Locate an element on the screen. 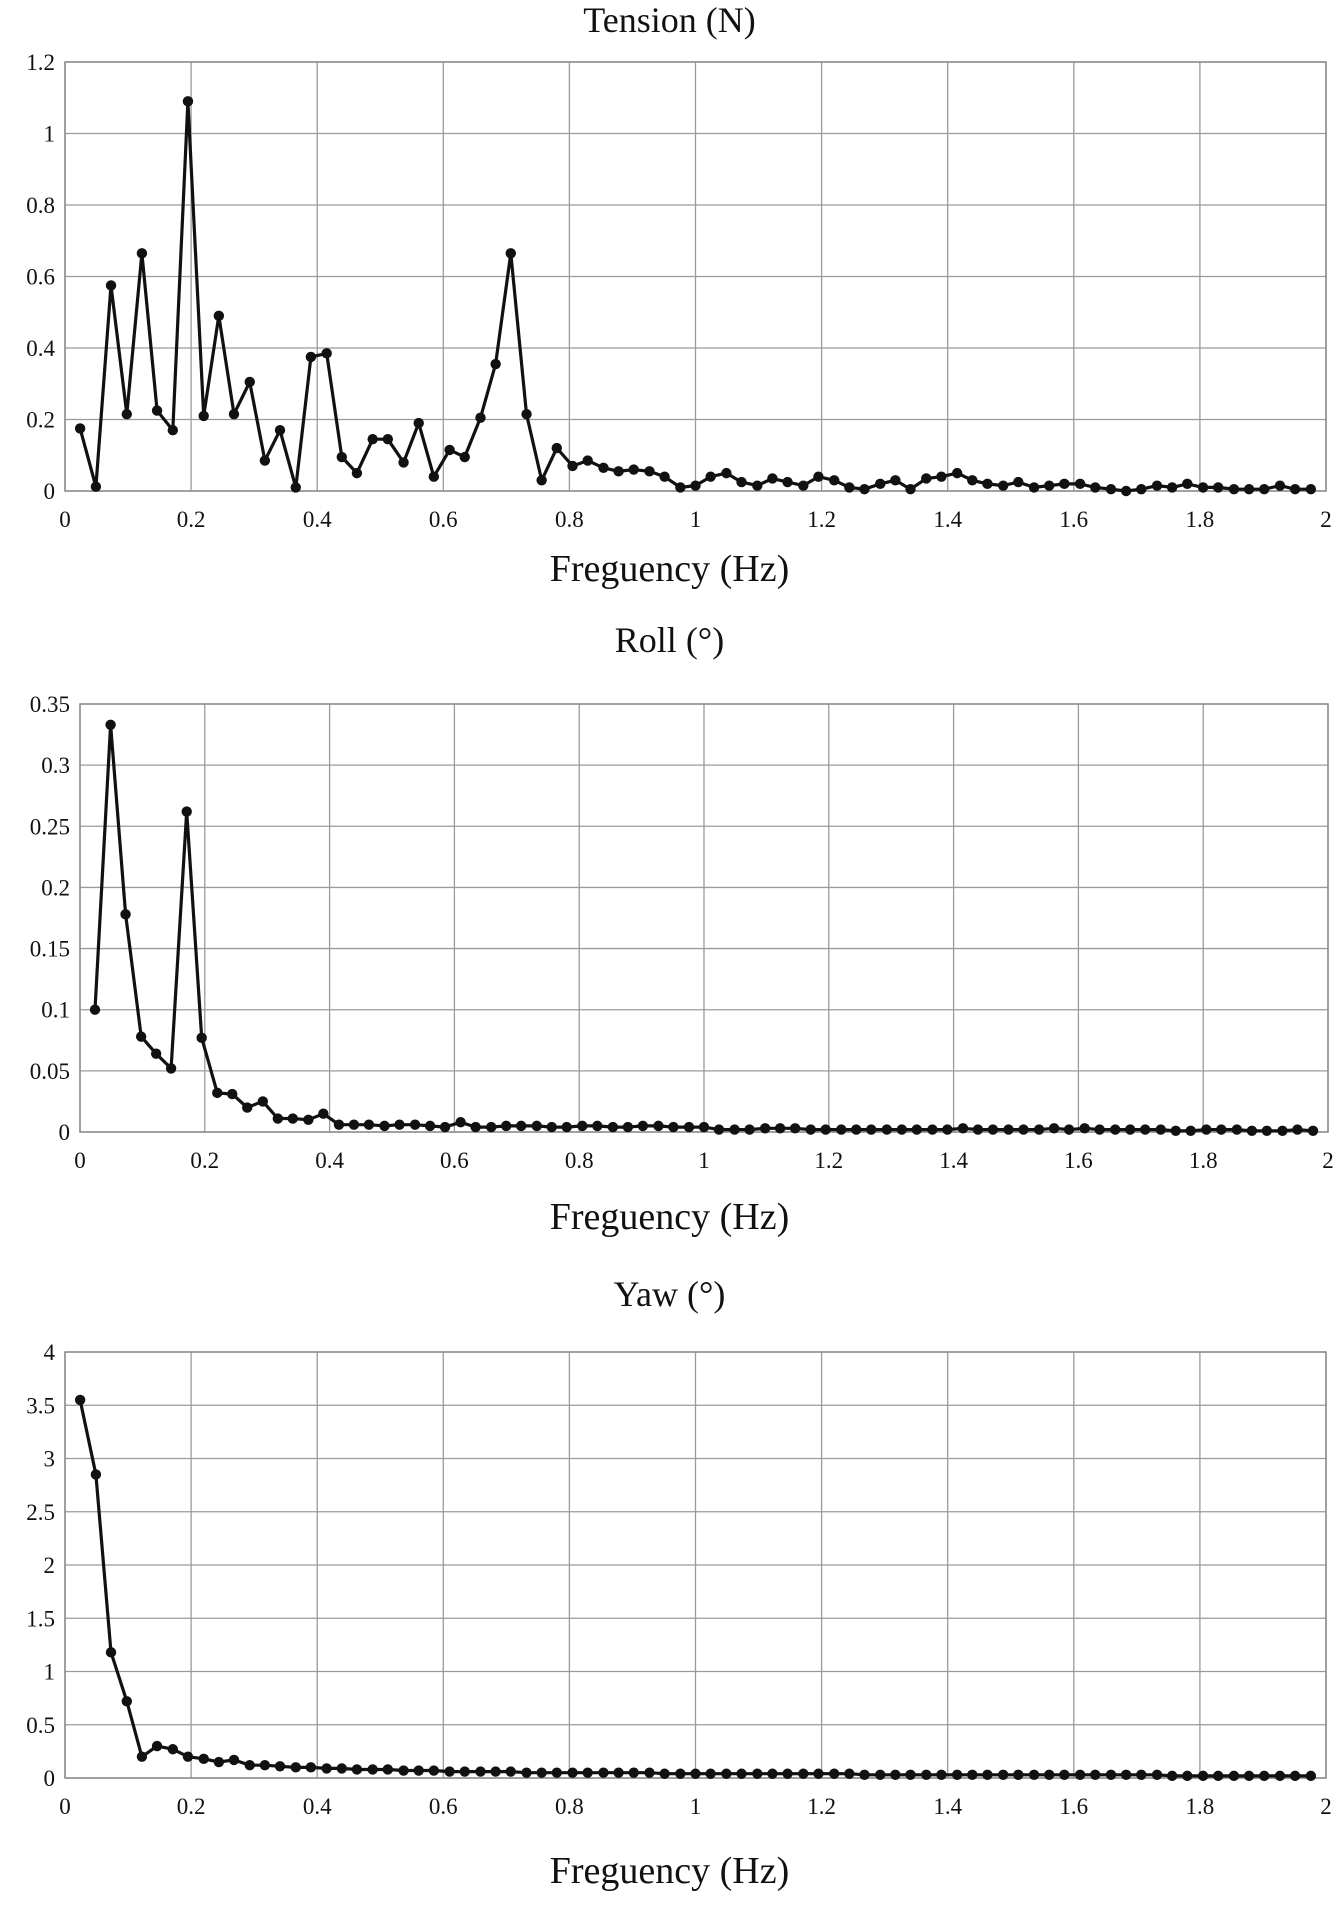  x-tick-label: 0 is located at coordinates (65, 519).